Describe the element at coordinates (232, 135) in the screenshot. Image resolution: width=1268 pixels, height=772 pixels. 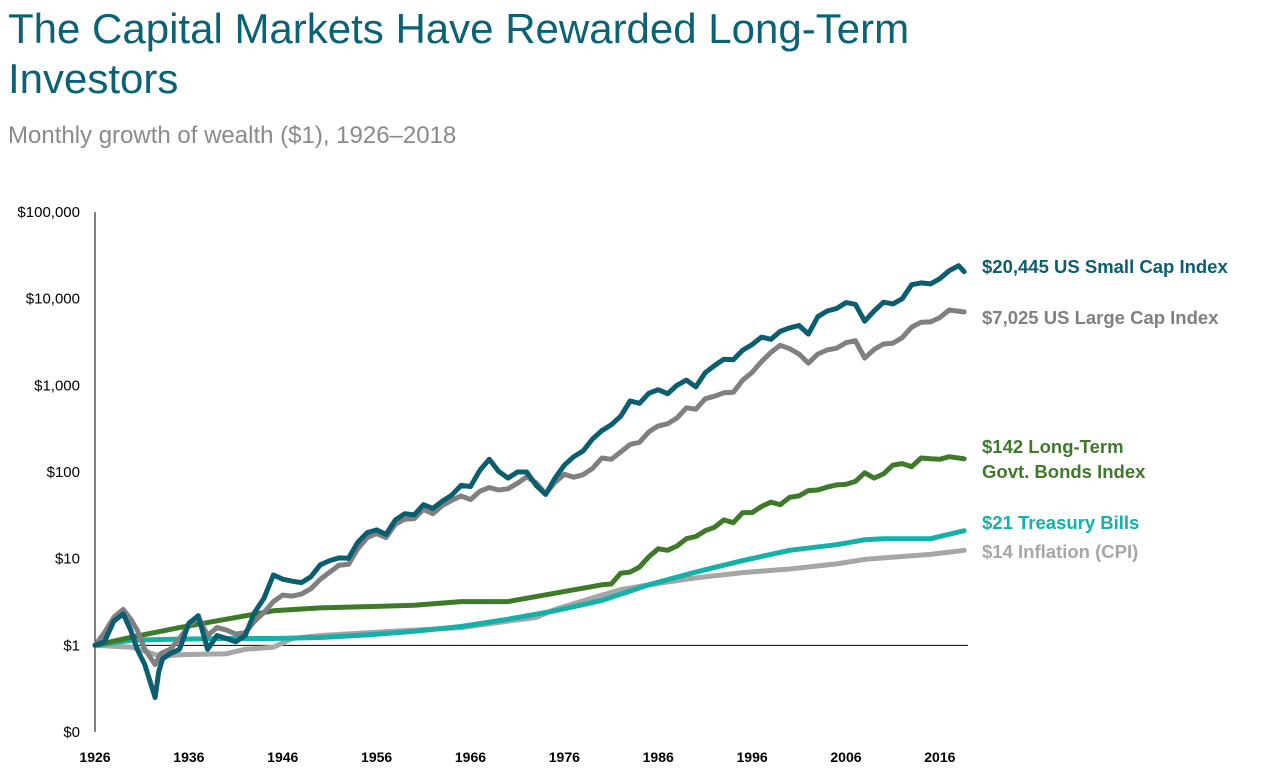
I see `chart-subtitle: Monthly growth of wealth ($1), 1926–2018` at that location.